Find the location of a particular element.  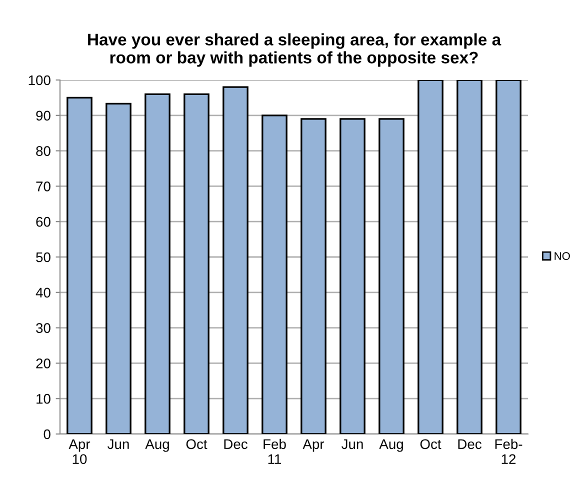

x-tick-label: Feb- 12 is located at coordinates (508, 451).